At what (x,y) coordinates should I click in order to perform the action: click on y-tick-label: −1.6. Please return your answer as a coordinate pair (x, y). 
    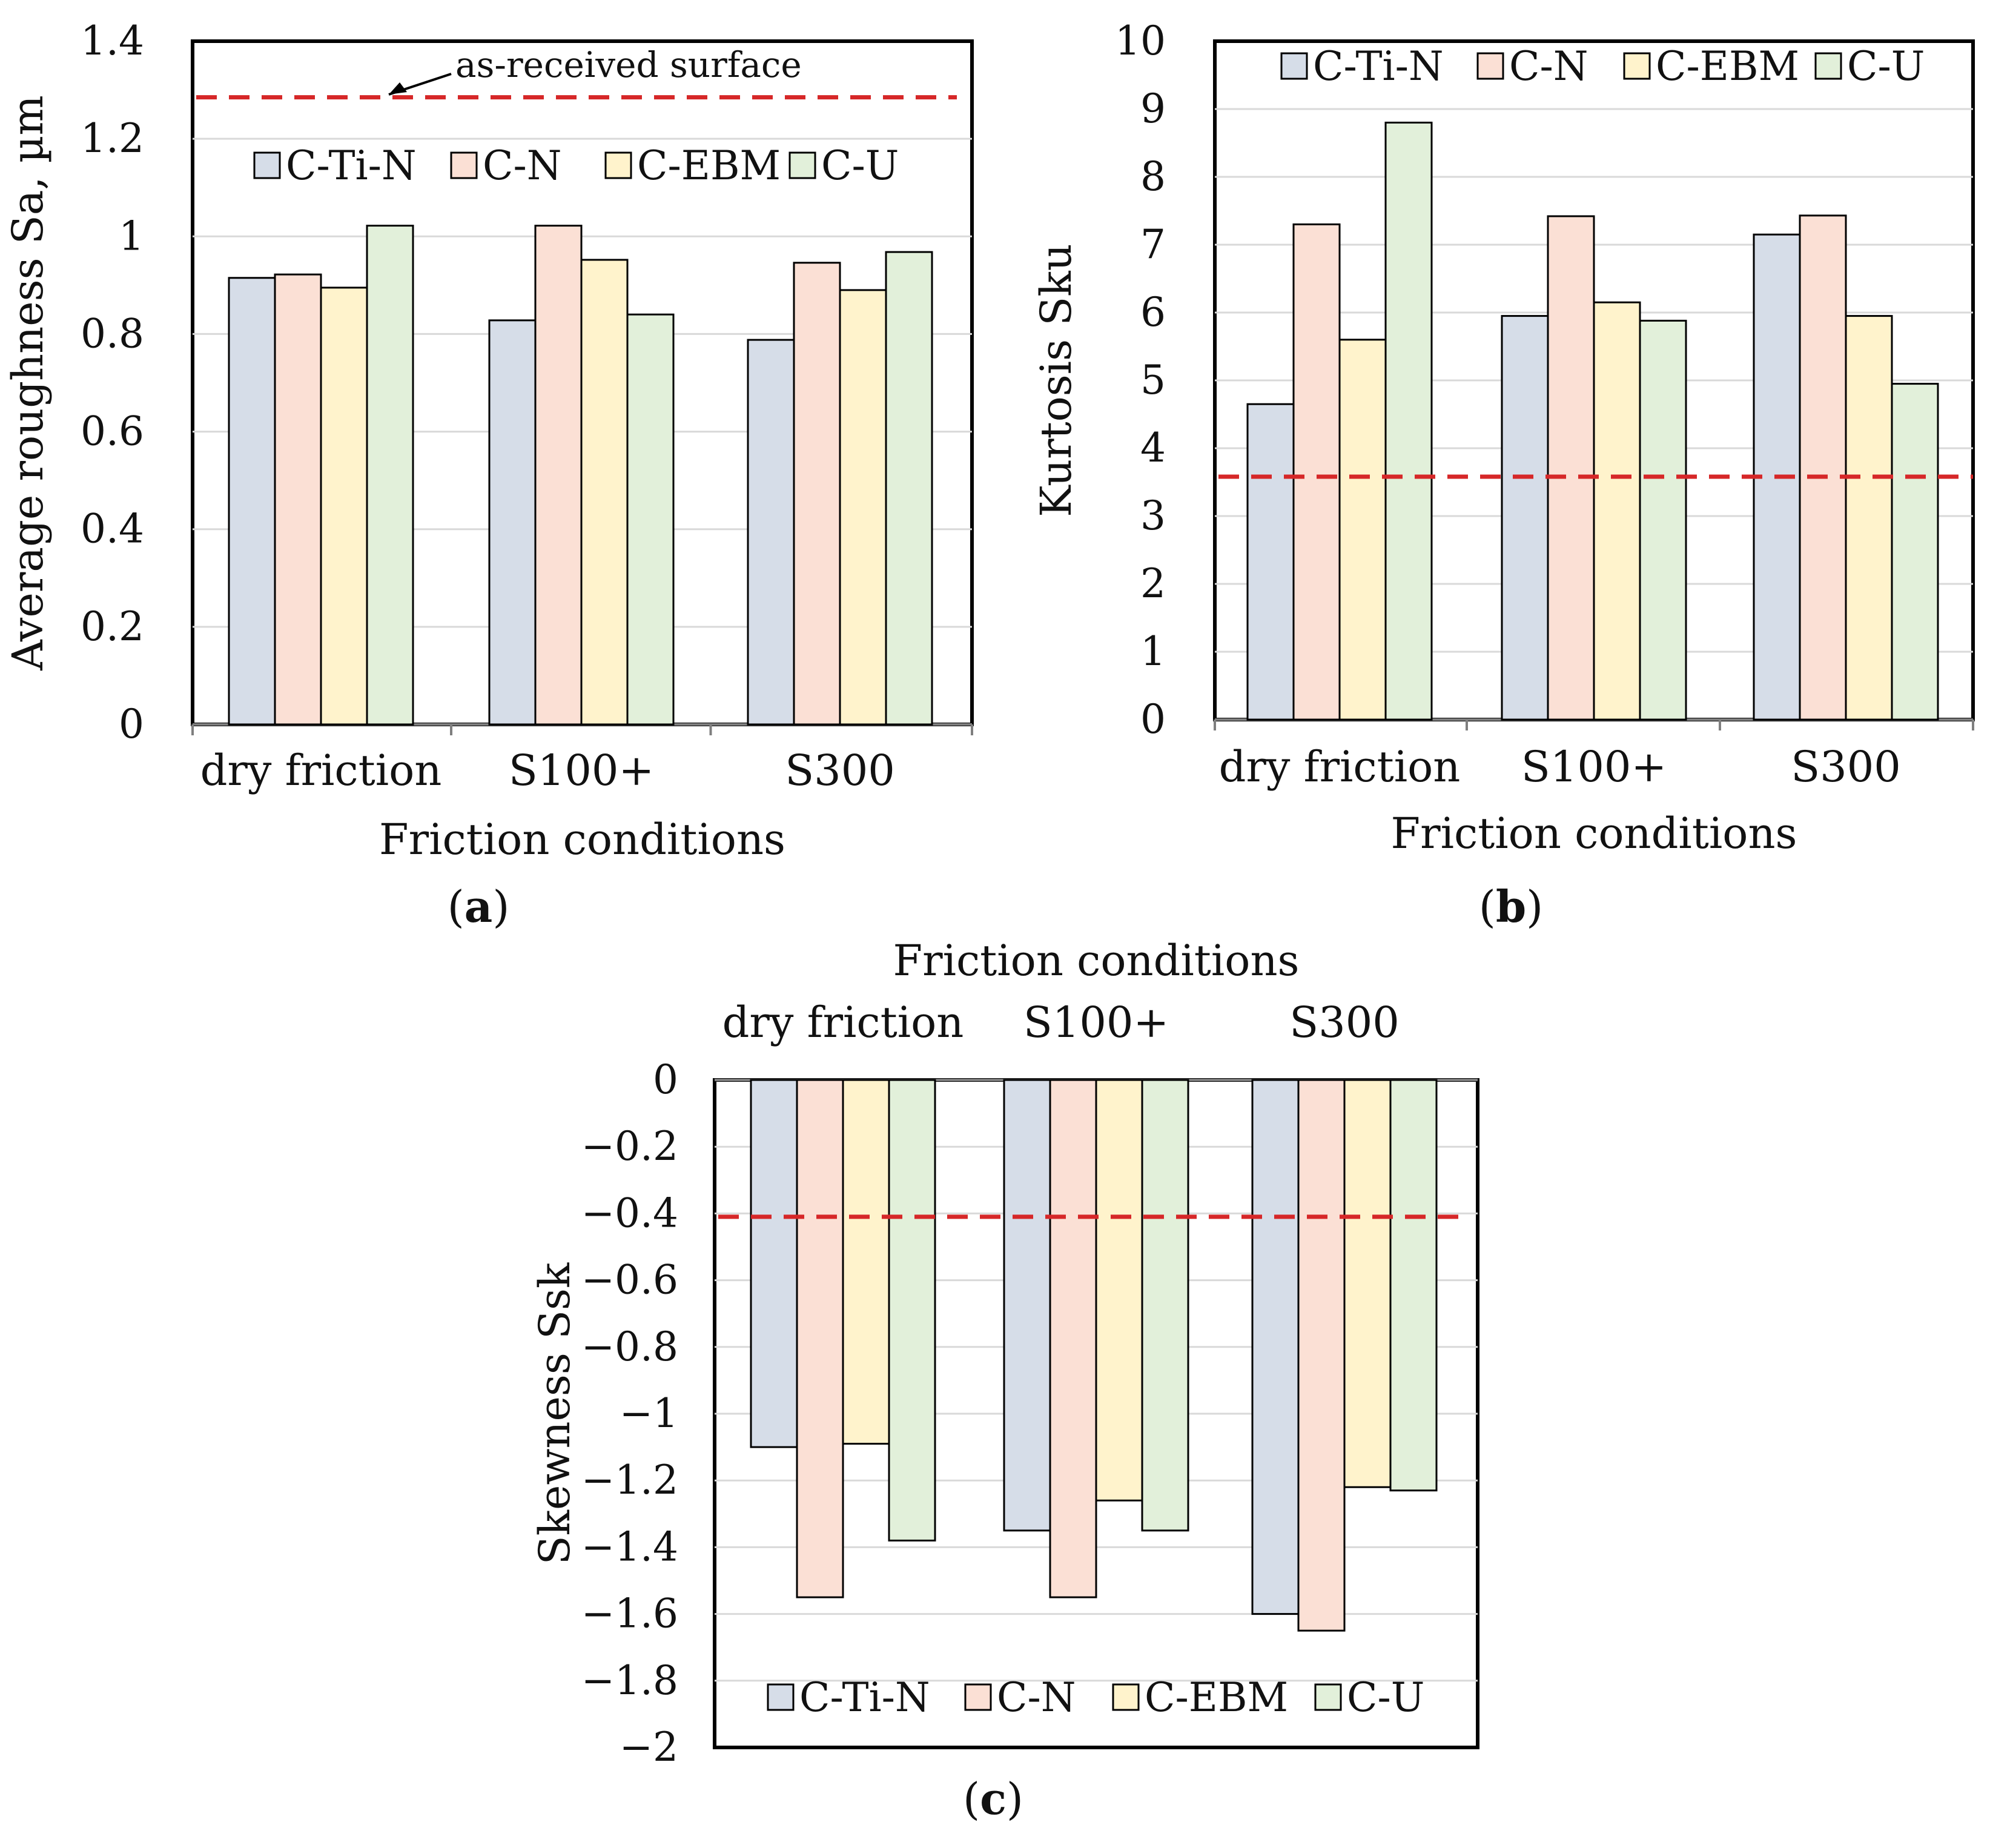
    Looking at the image, I should click on (630, 1614).